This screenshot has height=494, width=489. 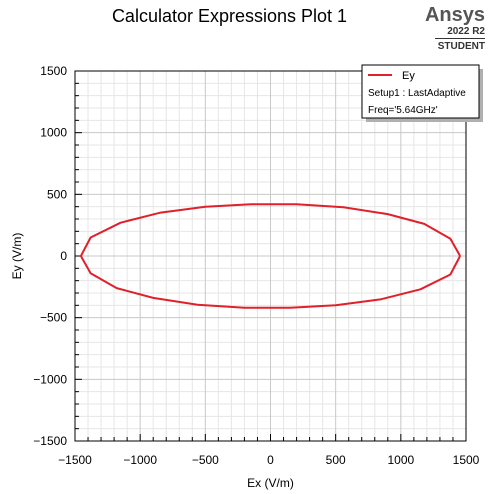 What do you see at coordinates (270, 460) in the screenshot?
I see `x-tick-label: 0` at bounding box center [270, 460].